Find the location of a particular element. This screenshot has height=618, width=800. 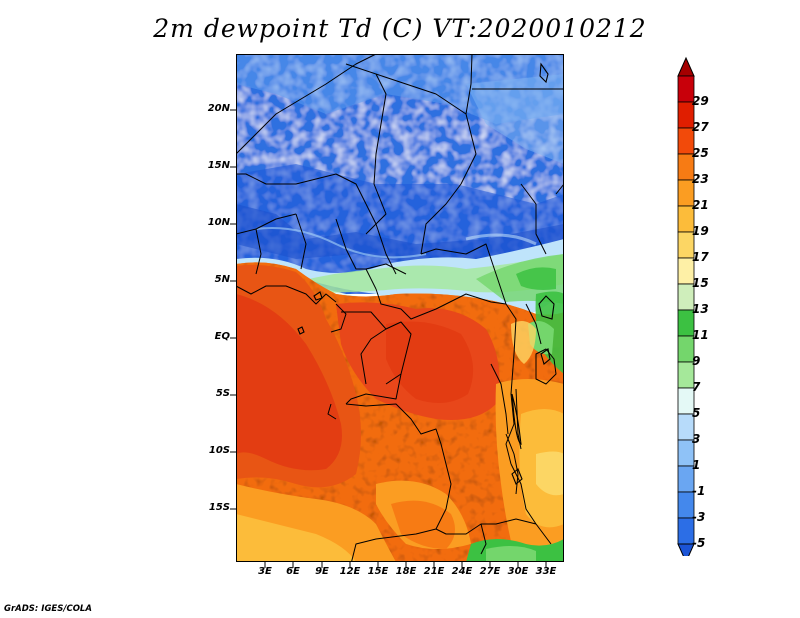

lat-label-20n: 20N is located at coordinates (218, 108).